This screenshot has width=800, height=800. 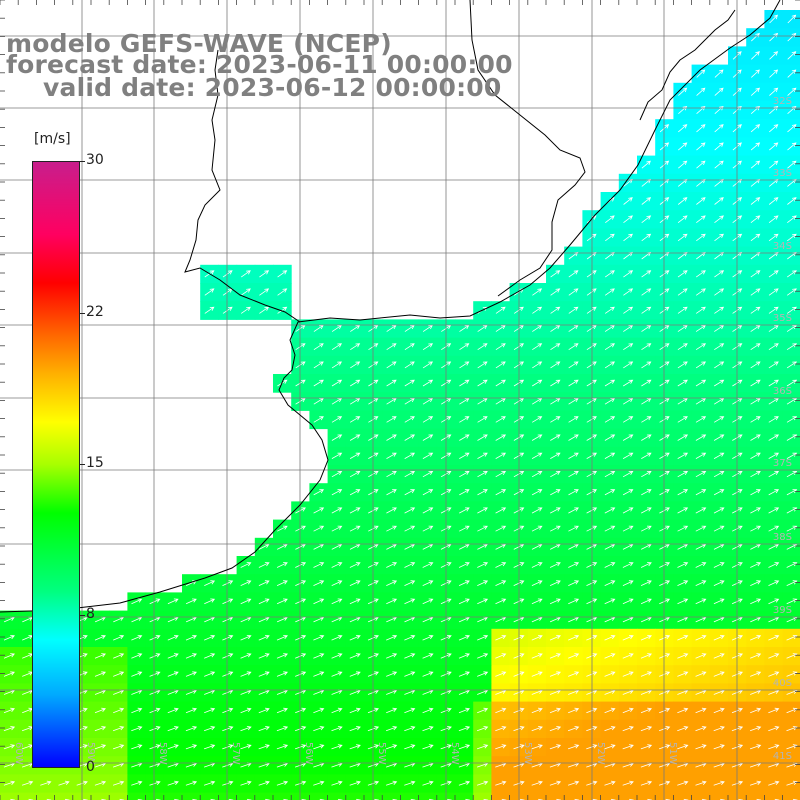 I want to click on longitude-label: 53W, so click(x=527, y=753).